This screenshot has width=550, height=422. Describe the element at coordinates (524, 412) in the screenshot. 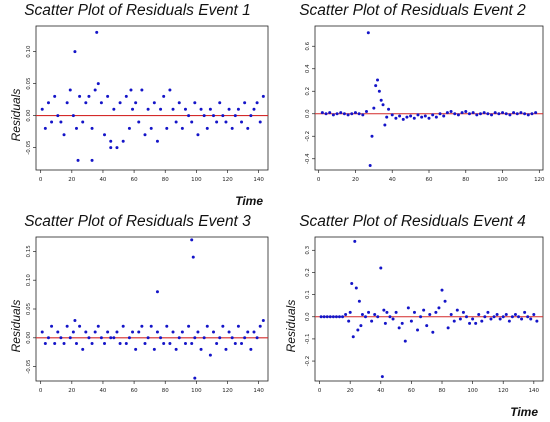

I see `x-axis-label-4: Time` at that location.